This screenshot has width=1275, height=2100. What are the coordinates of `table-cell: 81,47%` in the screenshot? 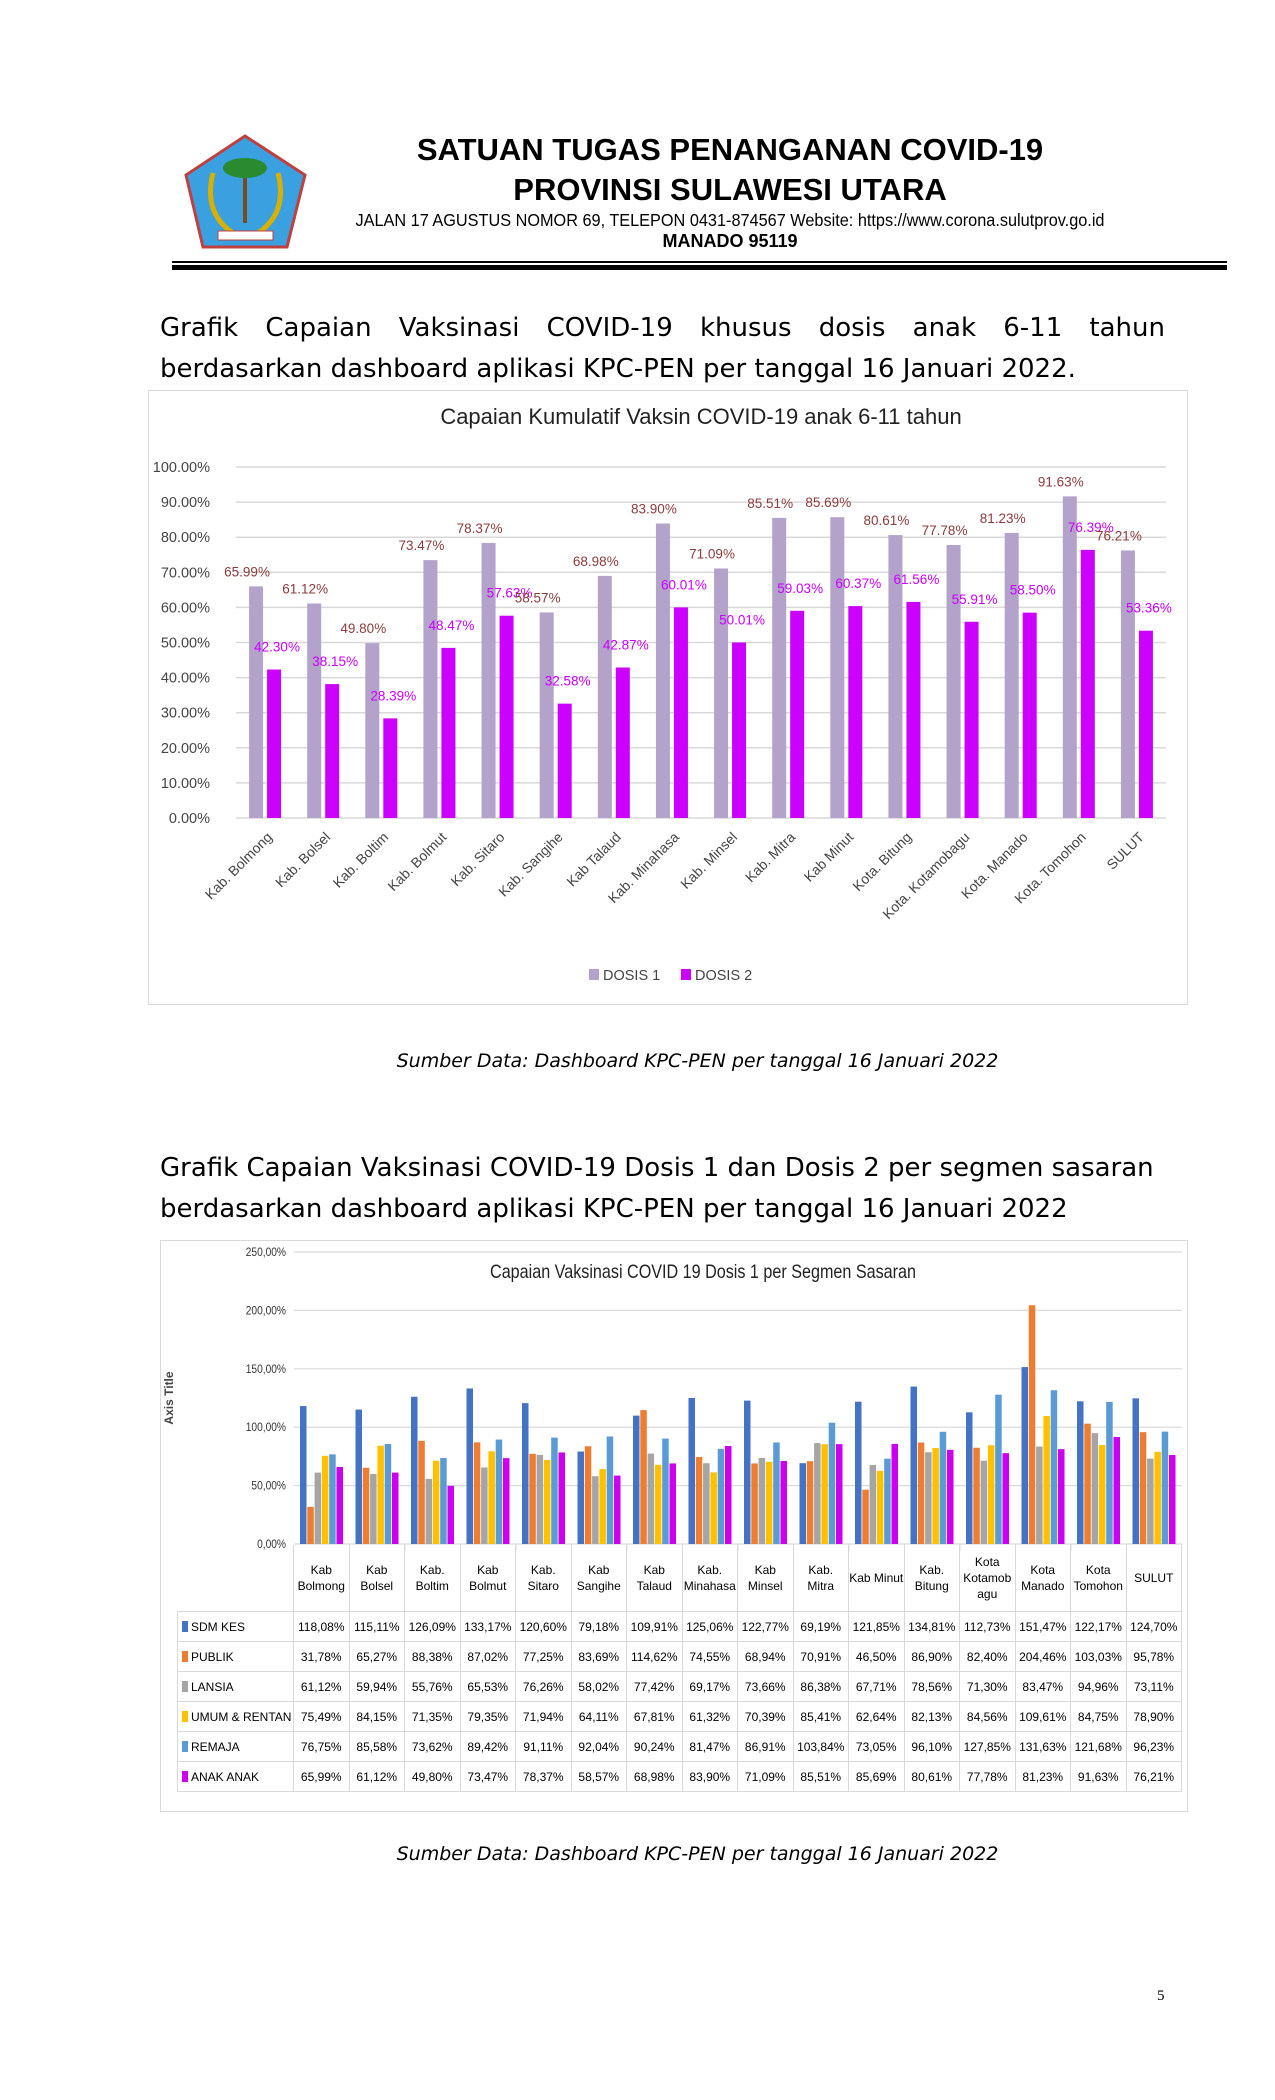 It's located at (709, 1746).